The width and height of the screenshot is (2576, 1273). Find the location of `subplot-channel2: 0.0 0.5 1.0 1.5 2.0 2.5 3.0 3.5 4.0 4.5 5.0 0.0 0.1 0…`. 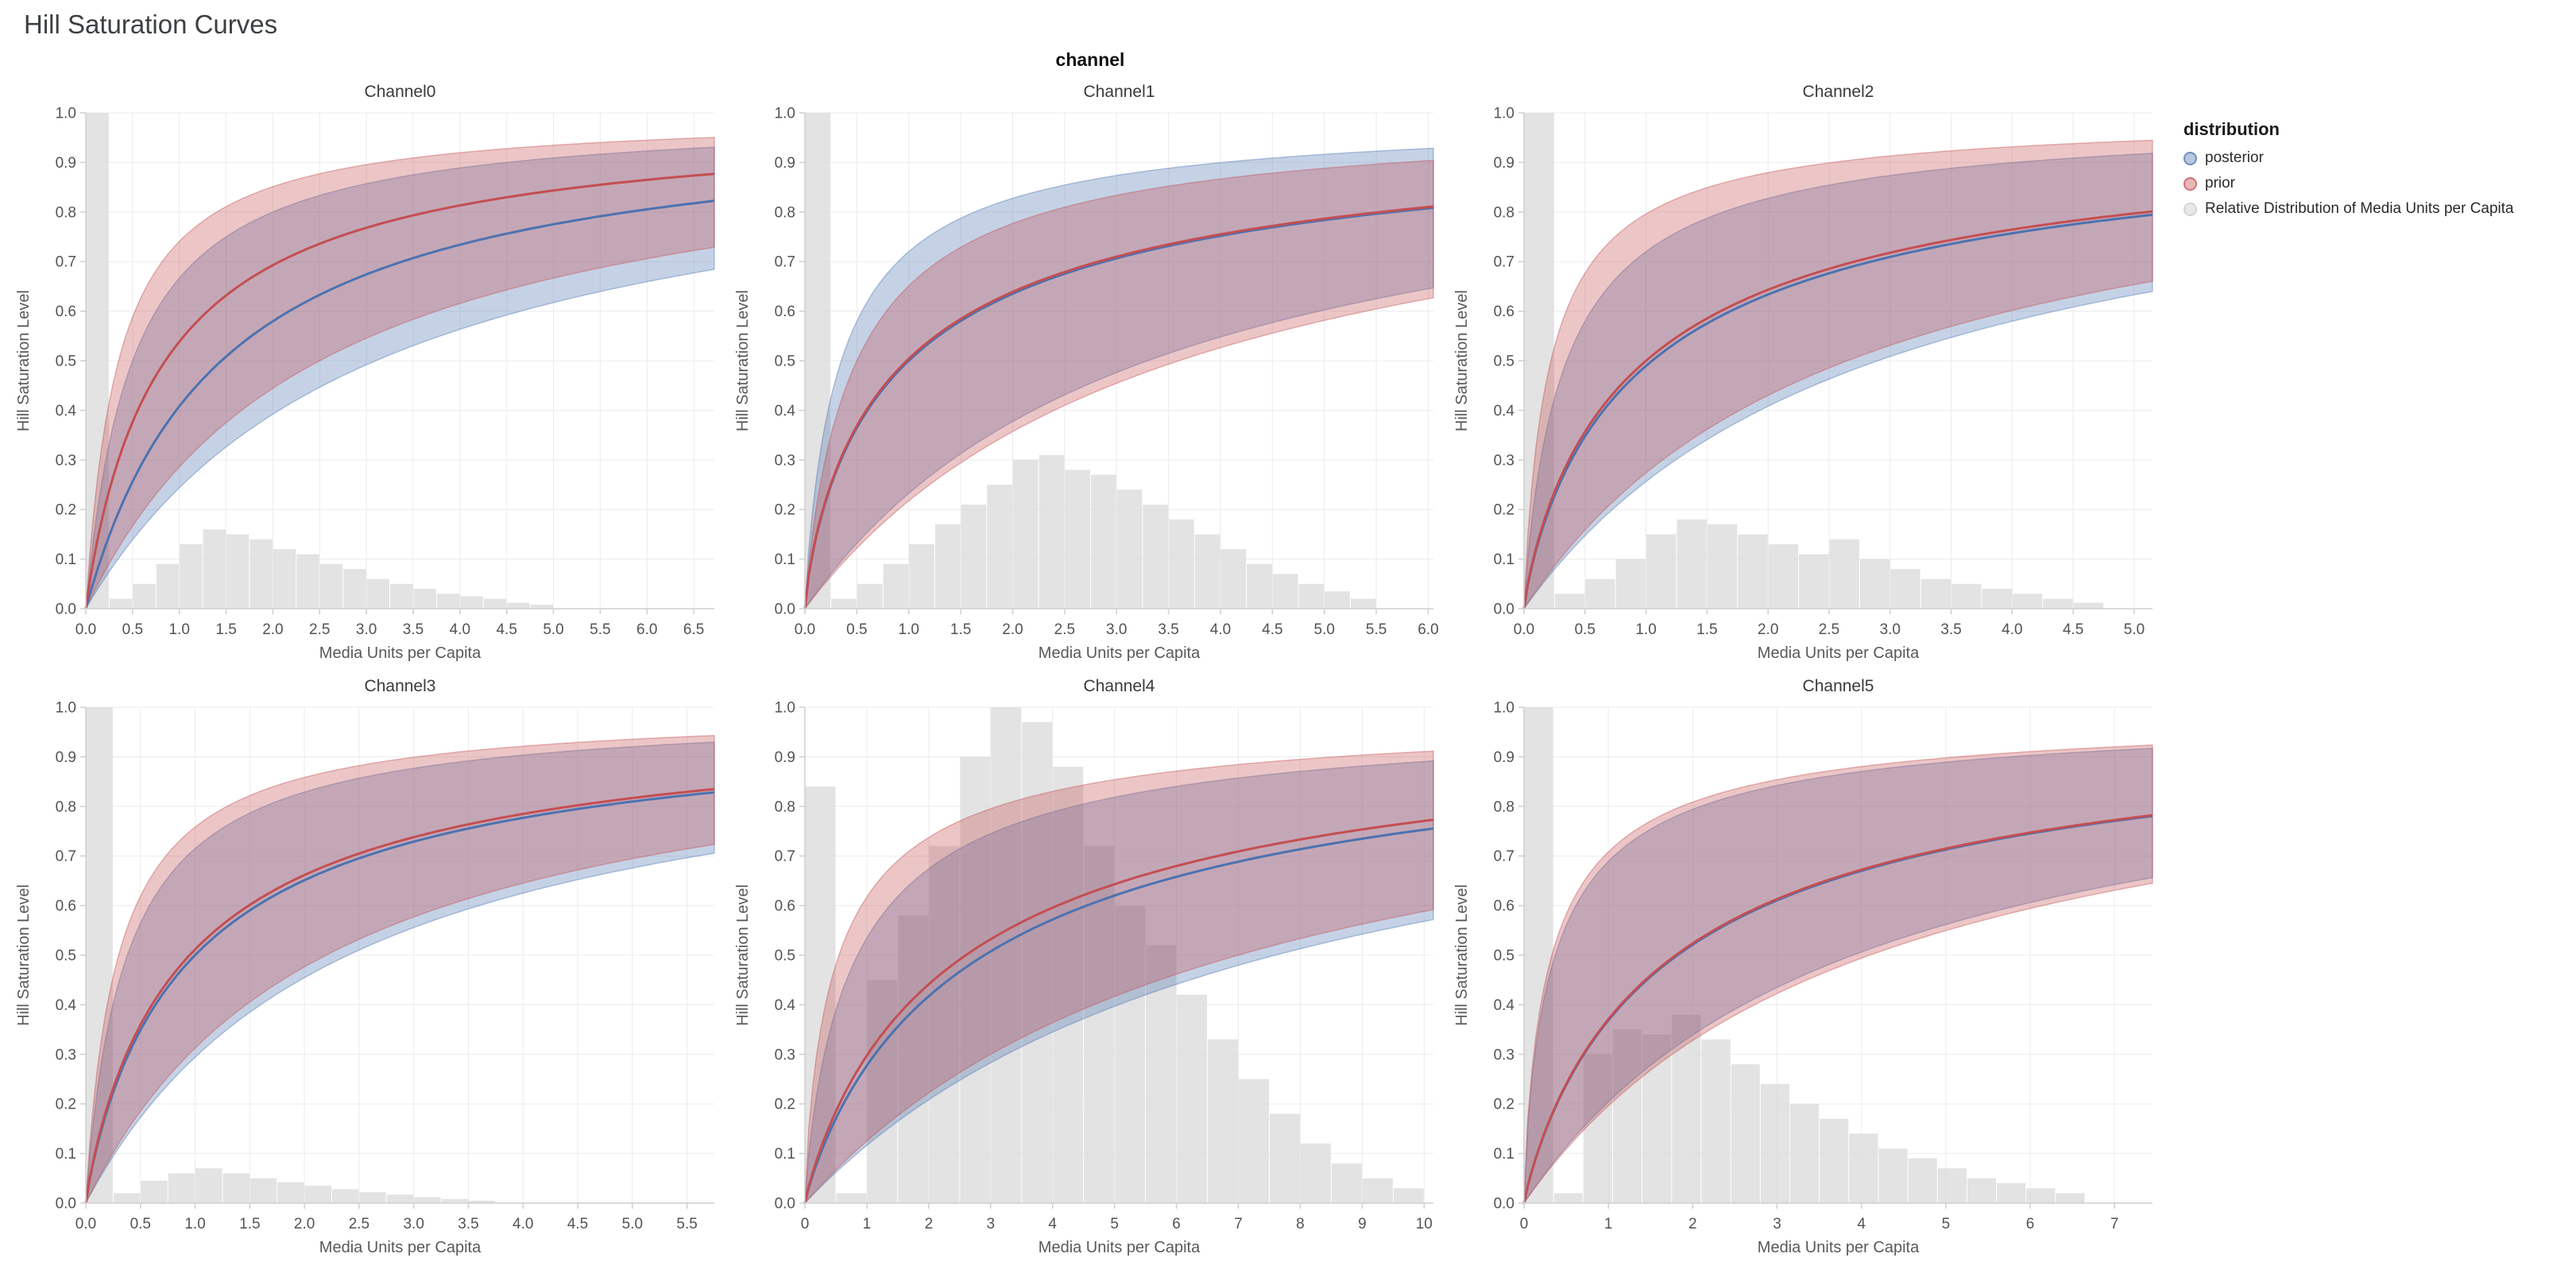

subplot-channel2: 0.0 0.5 1.0 1.5 2.0 2.5 3.0 3.5 4.0 4.5 5.0 0.0 0.1 0… is located at coordinates (1803, 372).